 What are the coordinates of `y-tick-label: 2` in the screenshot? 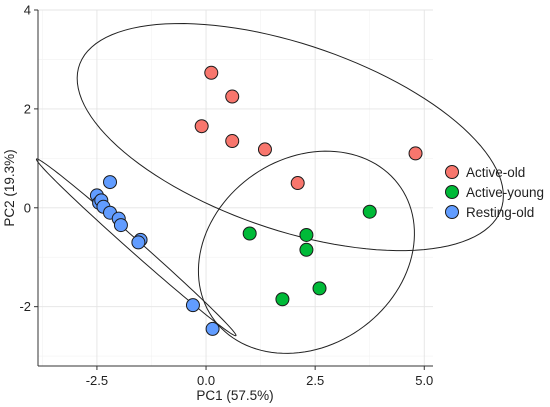 It's located at (27, 108).